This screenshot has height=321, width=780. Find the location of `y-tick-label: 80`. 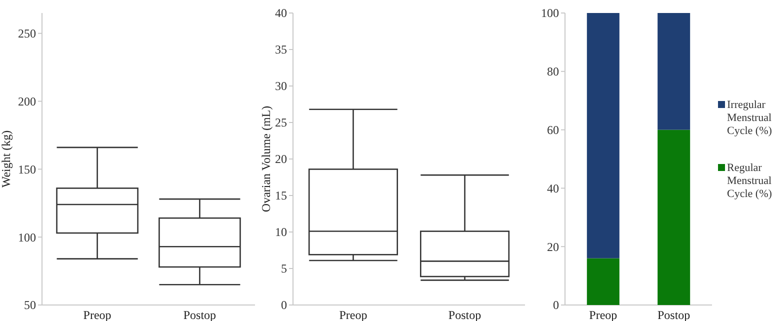

y-tick-label: 80 is located at coordinates (553, 71).